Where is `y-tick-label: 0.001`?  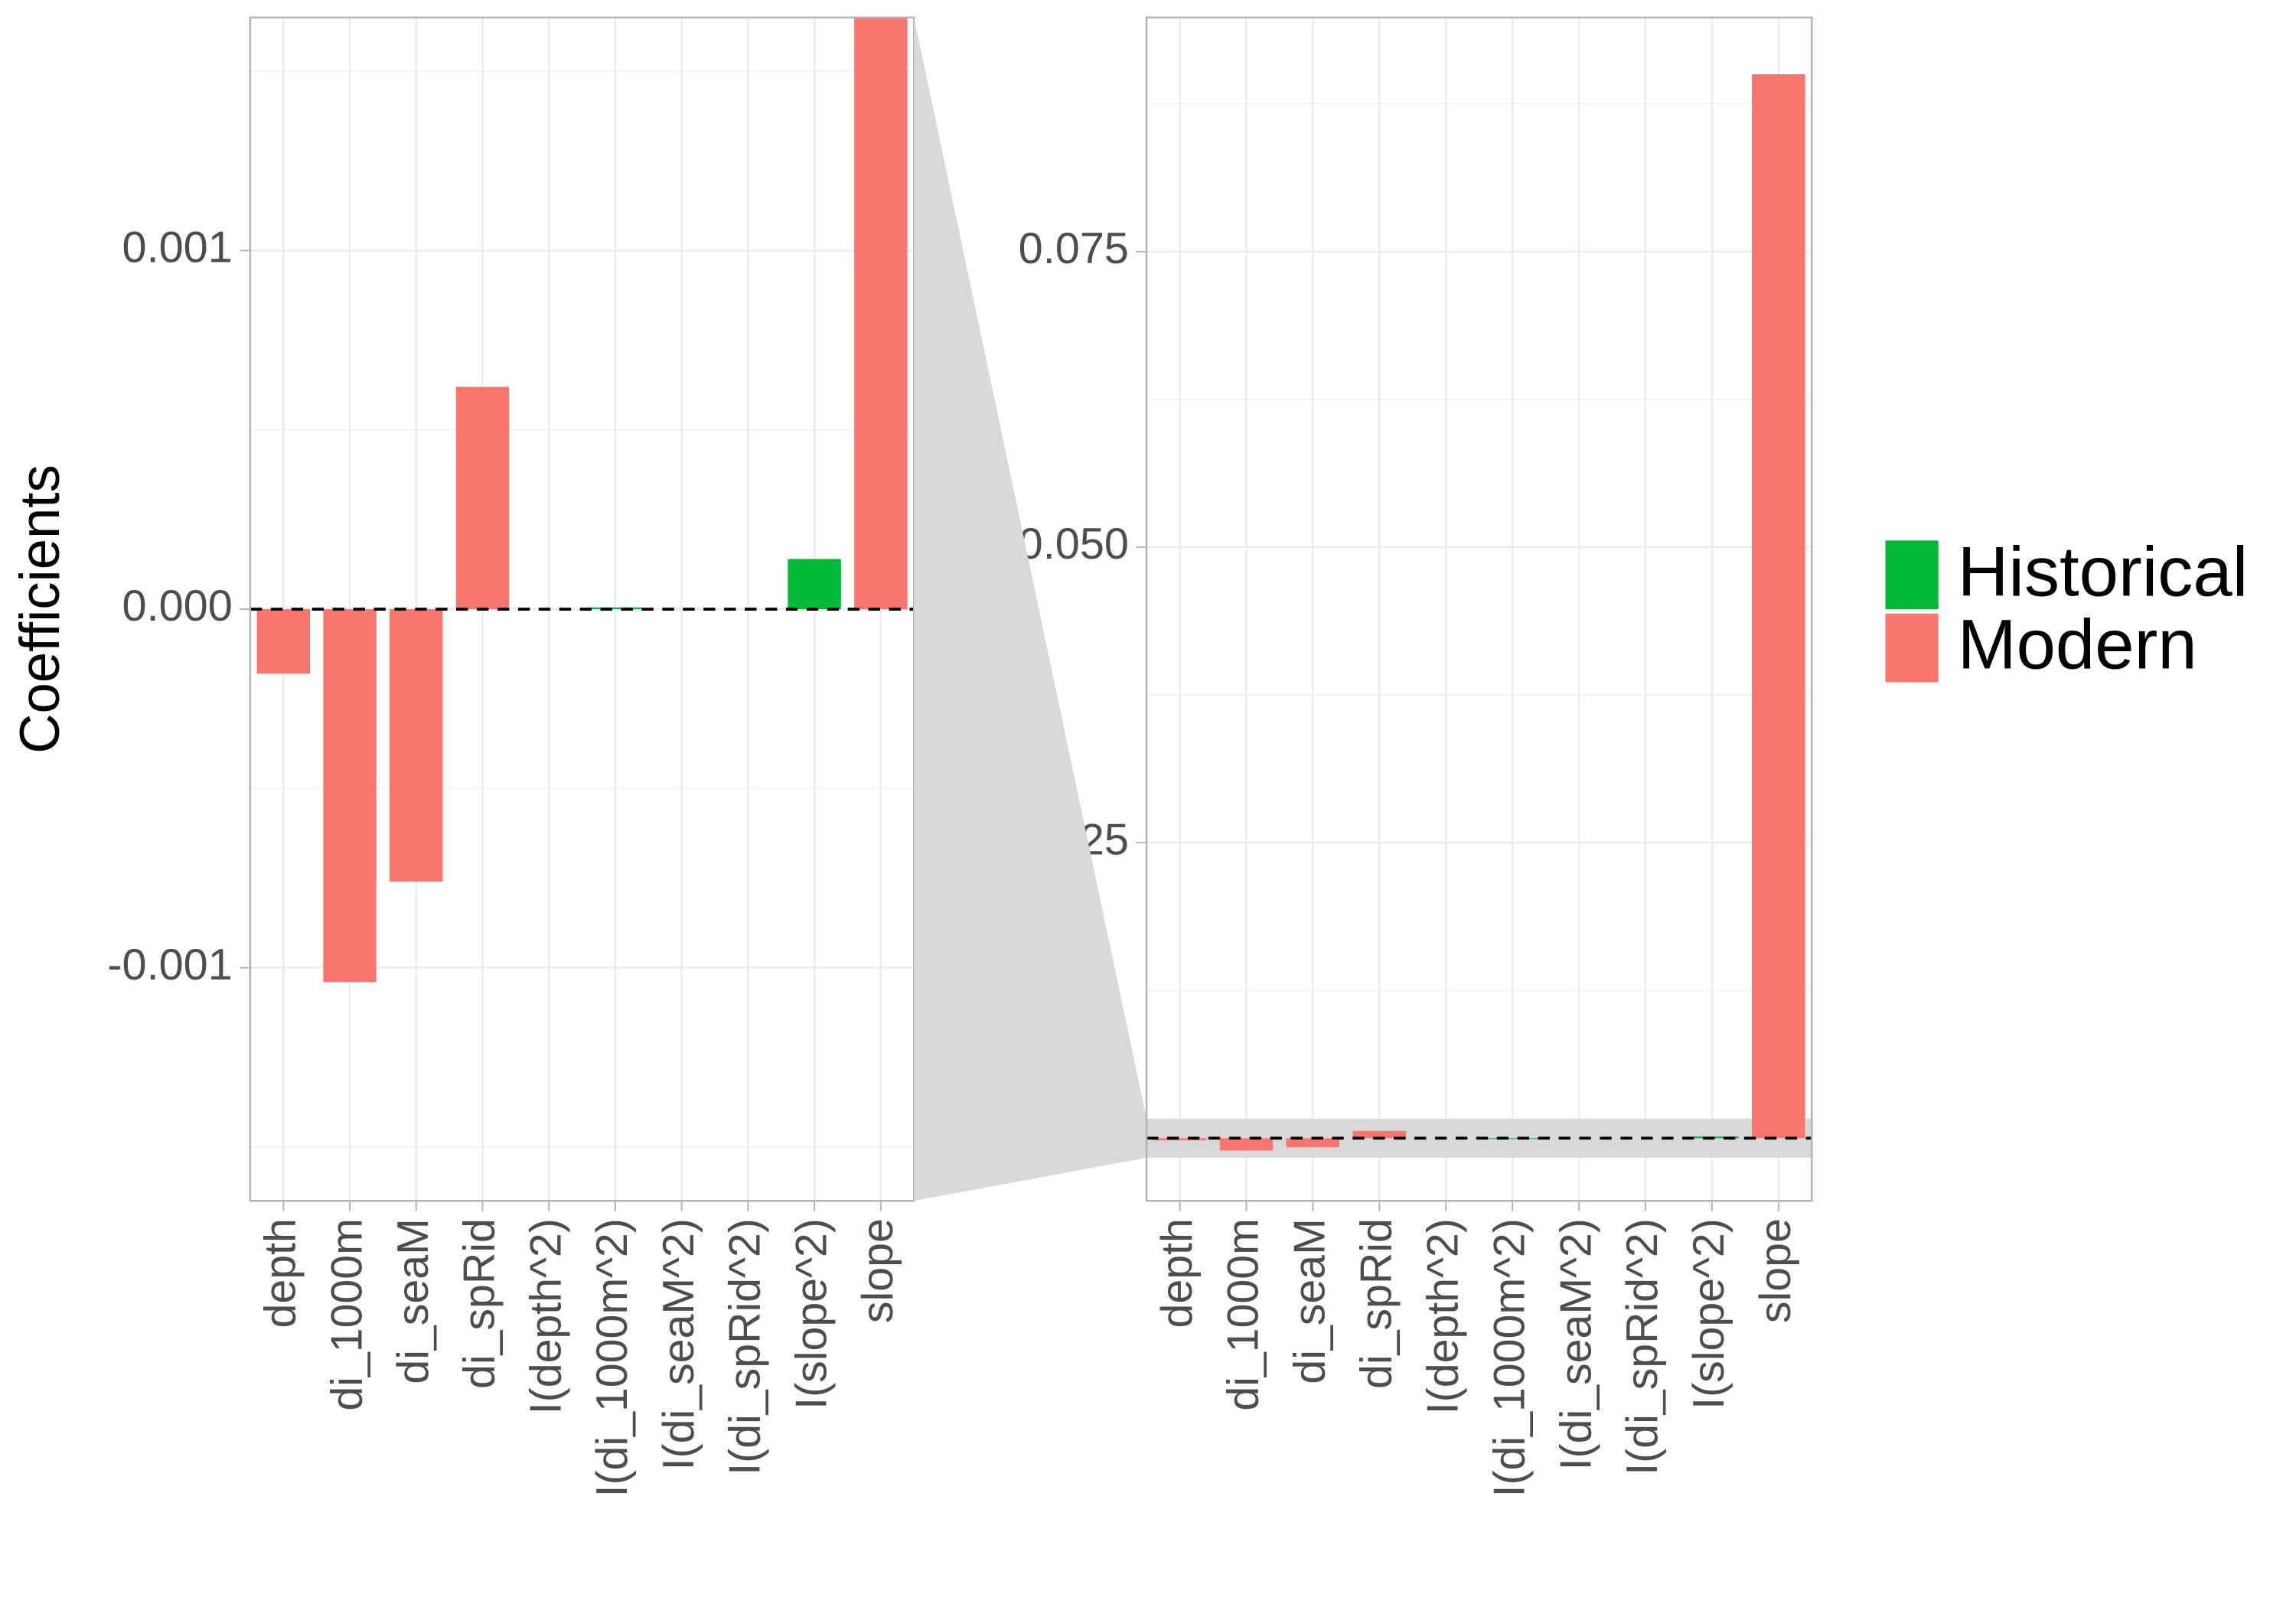
y-tick-label: 0.001 is located at coordinates (177, 248).